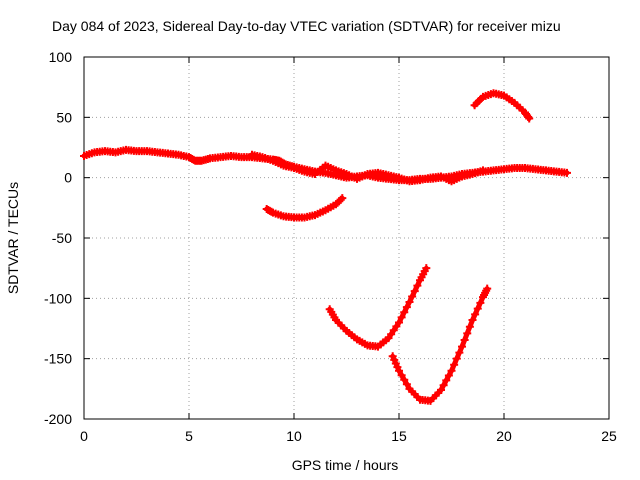 The width and height of the screenshot is (640, 480). I want to click on series-main-band-secondary, so click(367, 168).